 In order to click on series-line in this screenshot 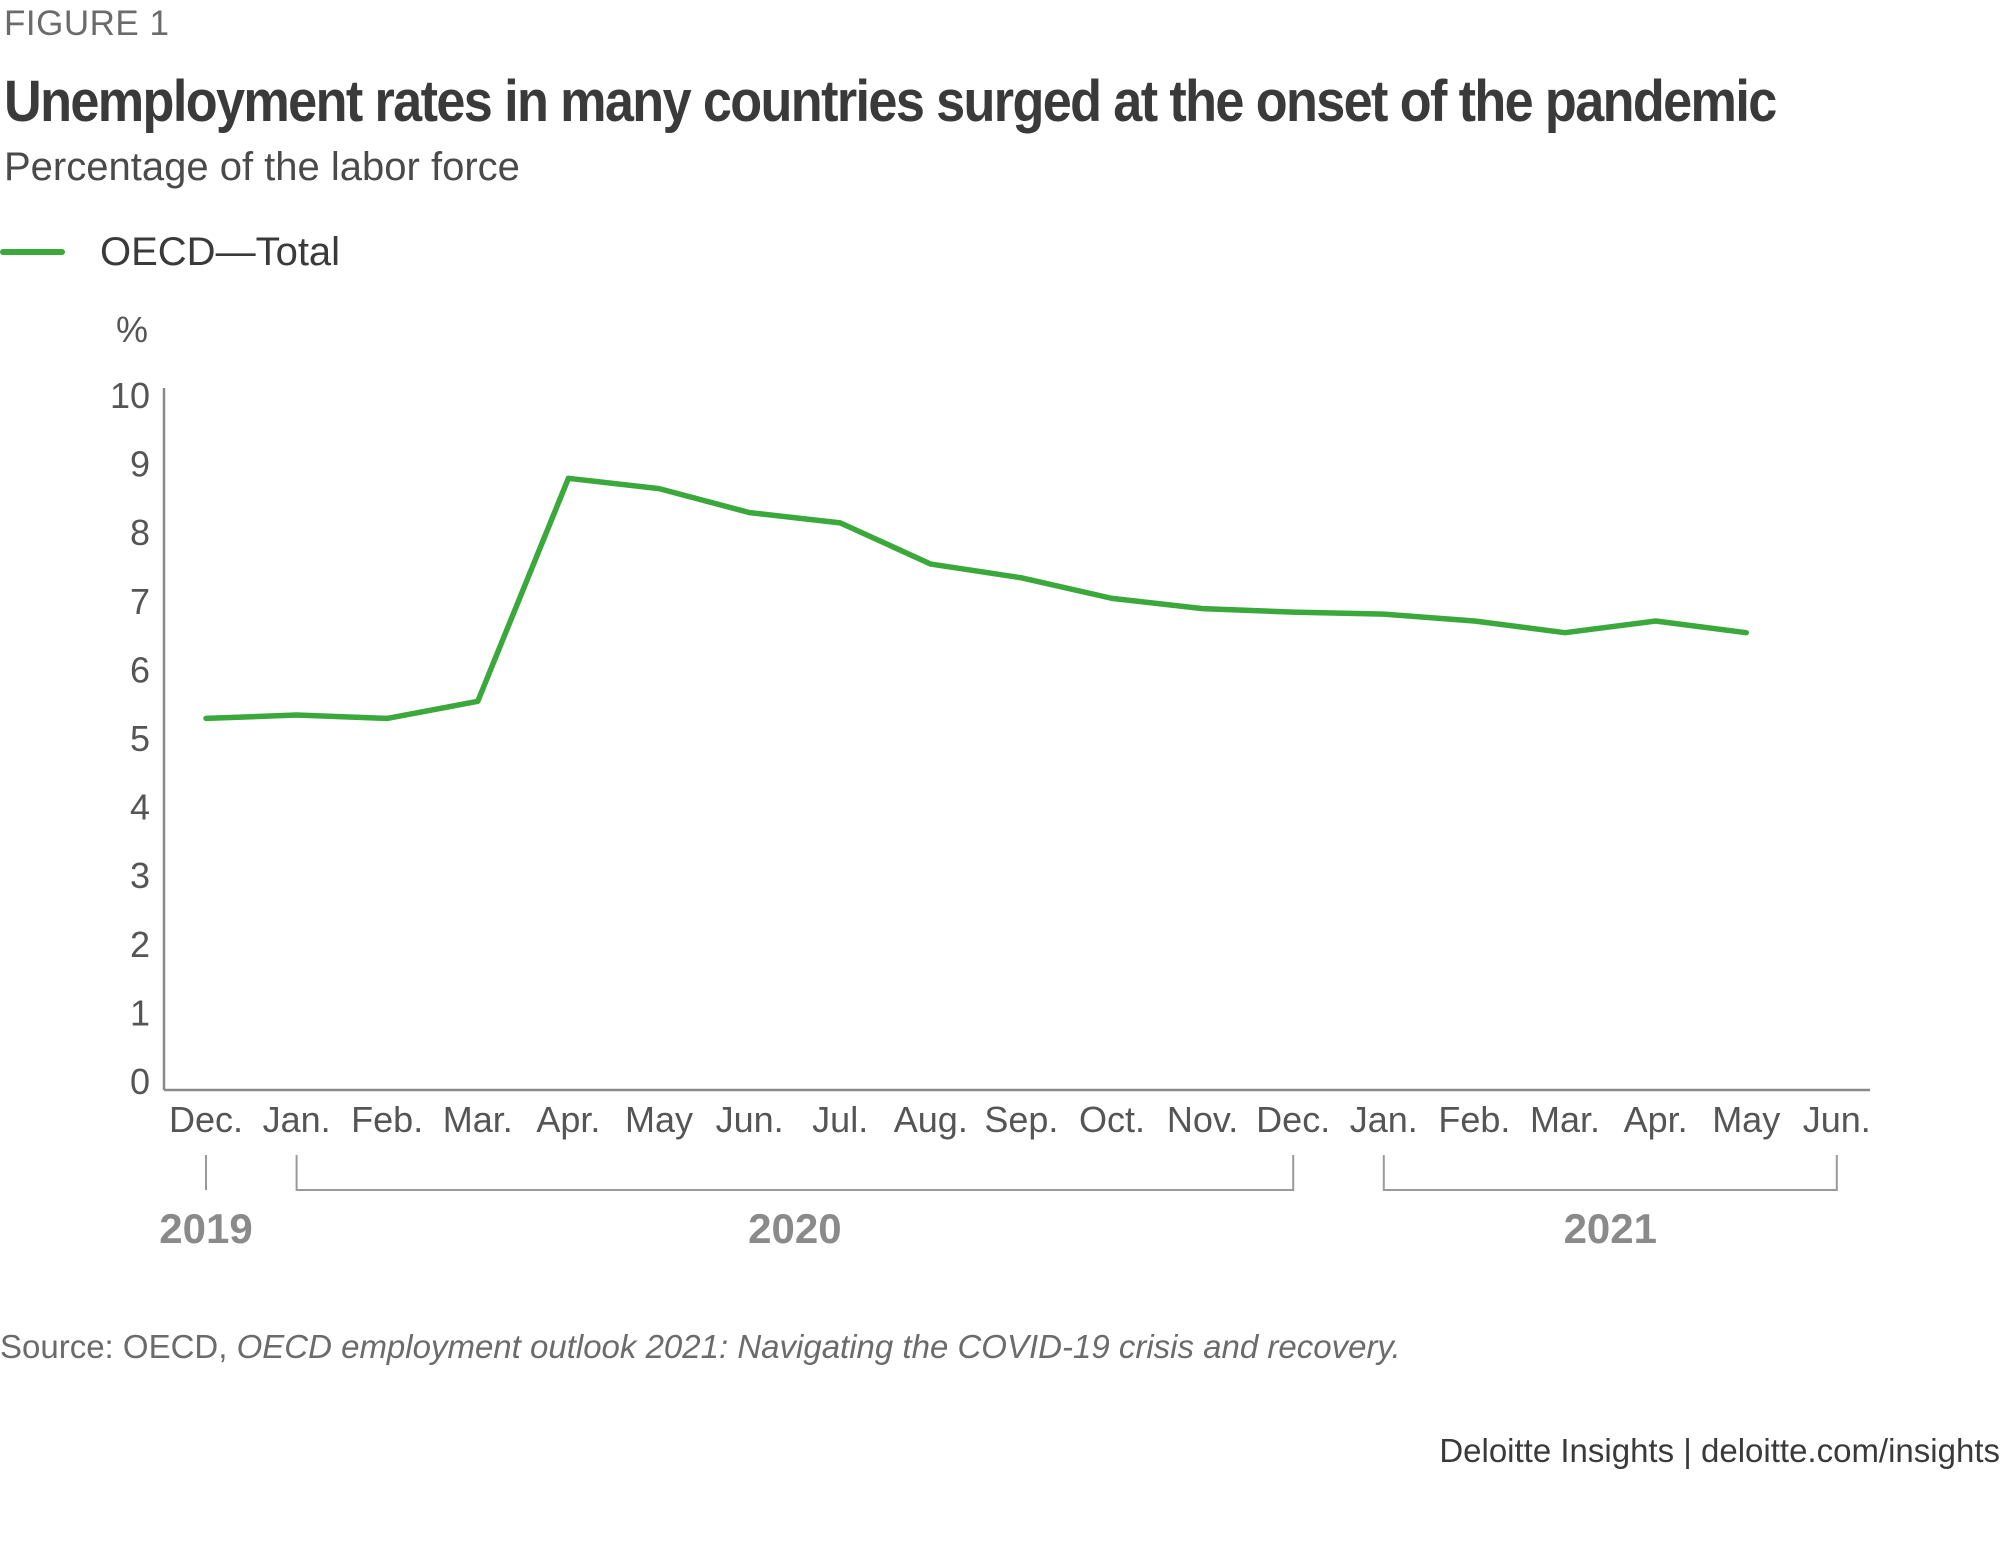, I will do `click(976, 598)`.